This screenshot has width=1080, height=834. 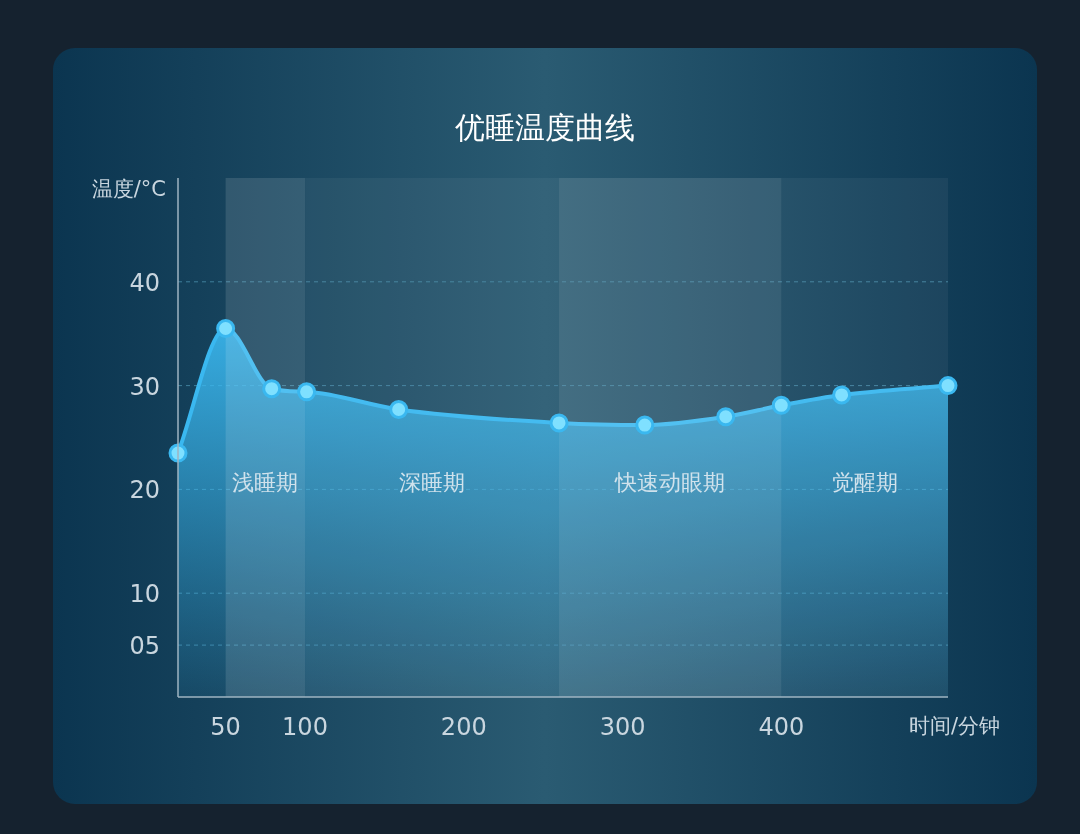 What do you see at coordinates (225, 727) in the screenshot?
I see `x-tick-label: 50` at bounding box center [225, 727].